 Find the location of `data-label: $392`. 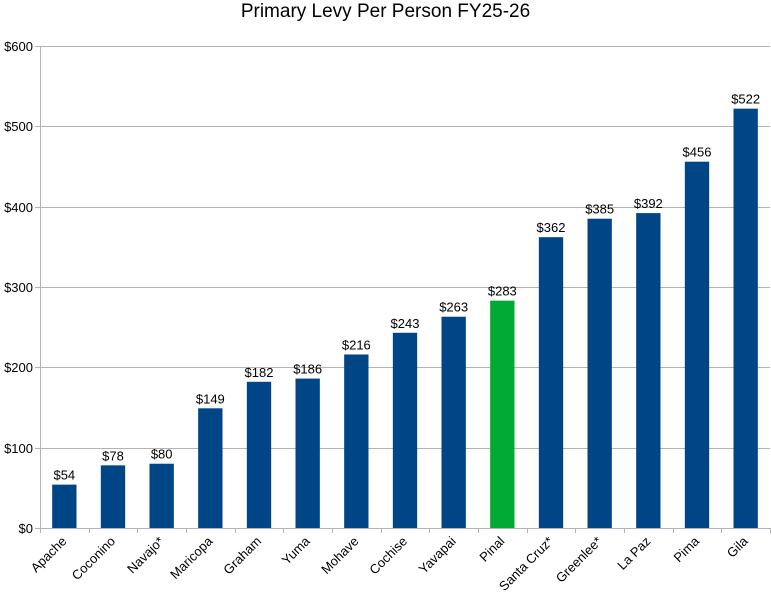

data-label: $392 is located at coordinates (648, 203).